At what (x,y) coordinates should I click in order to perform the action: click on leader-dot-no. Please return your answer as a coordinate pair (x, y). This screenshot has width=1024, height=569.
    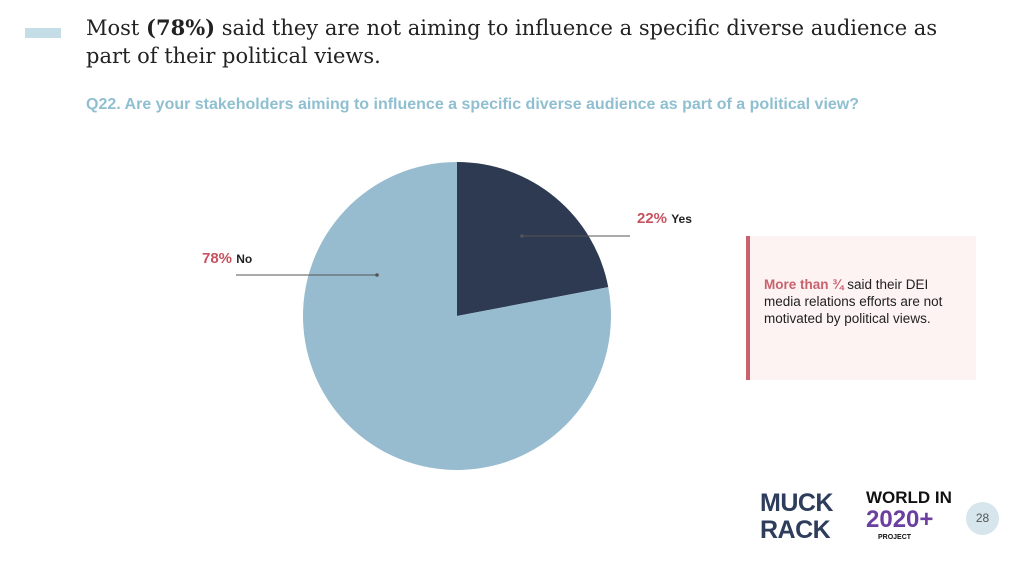
    Looking at the image, I should click on (377, 275).